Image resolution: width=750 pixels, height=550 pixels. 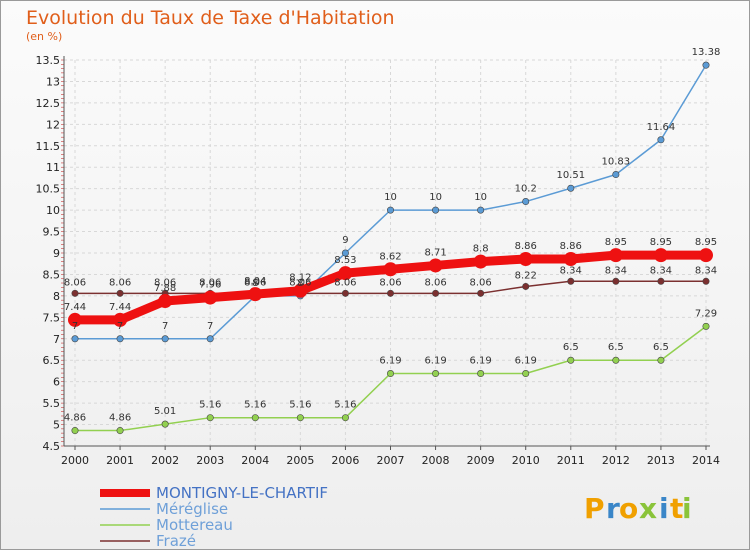 I want to click on y-tick-label: 10, so click(x=53, y=210).